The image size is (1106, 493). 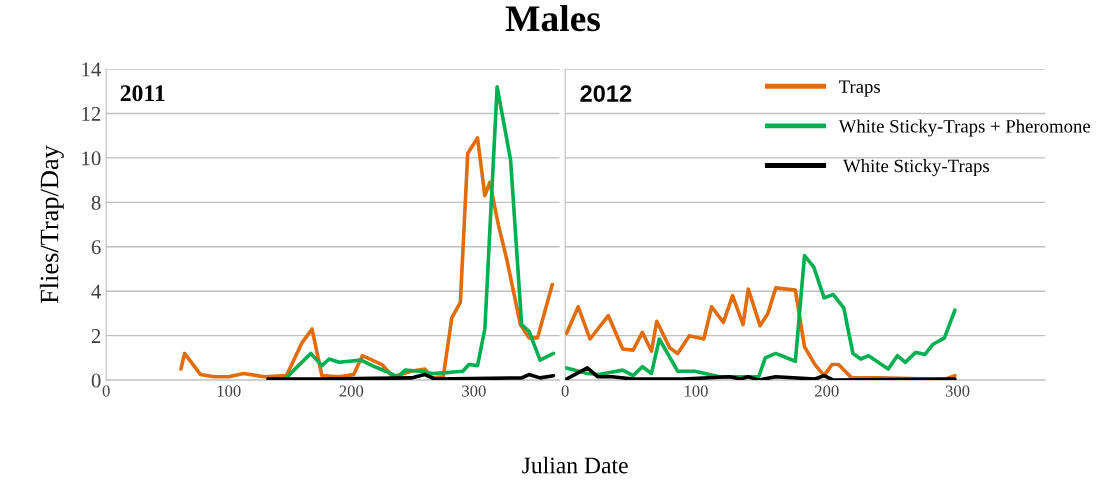 What do you see at coordinates (91, 69) in the screenshot?
I see `y-tick-label: 14` at bounding box center [91, 69].